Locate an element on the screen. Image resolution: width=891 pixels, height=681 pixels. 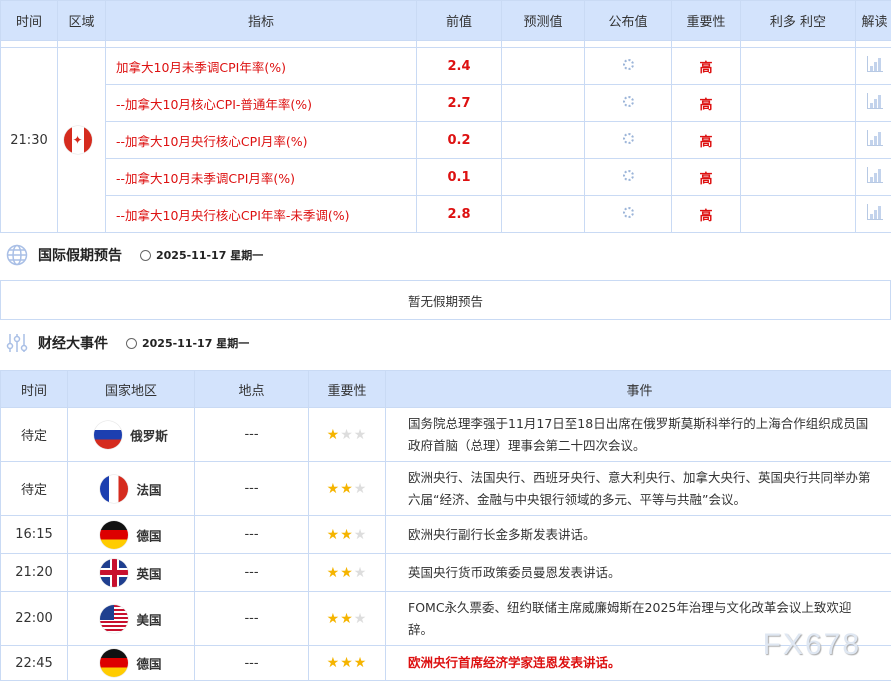
indicator-name: --加拿大10月核心CPI-普通年率(%) is located at coordinates (261, 103).